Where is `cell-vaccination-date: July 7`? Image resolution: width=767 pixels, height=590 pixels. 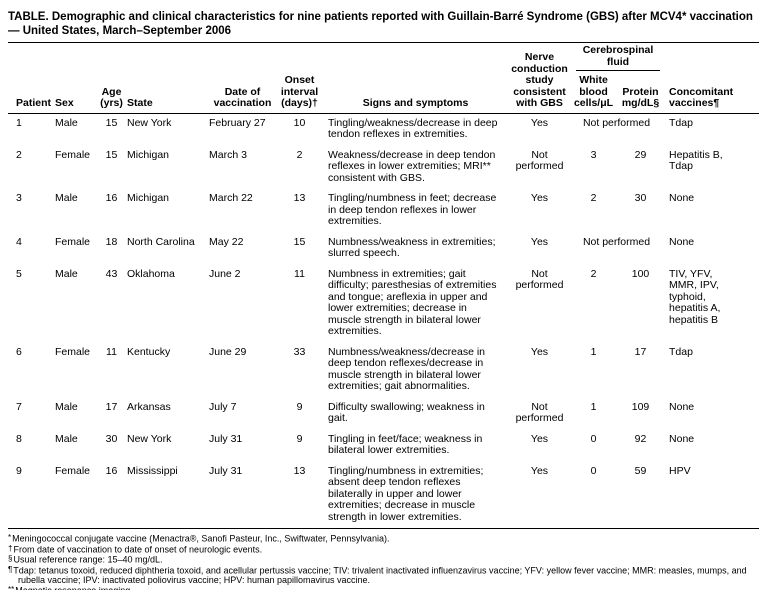 cell-vaccination-date: July 7 is located at coordinates (223, 406).